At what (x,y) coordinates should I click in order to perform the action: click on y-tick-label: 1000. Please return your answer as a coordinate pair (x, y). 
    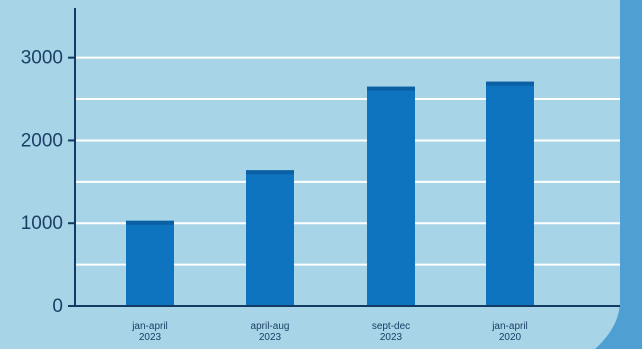
    Looking at the image, I should click on (42, 223).